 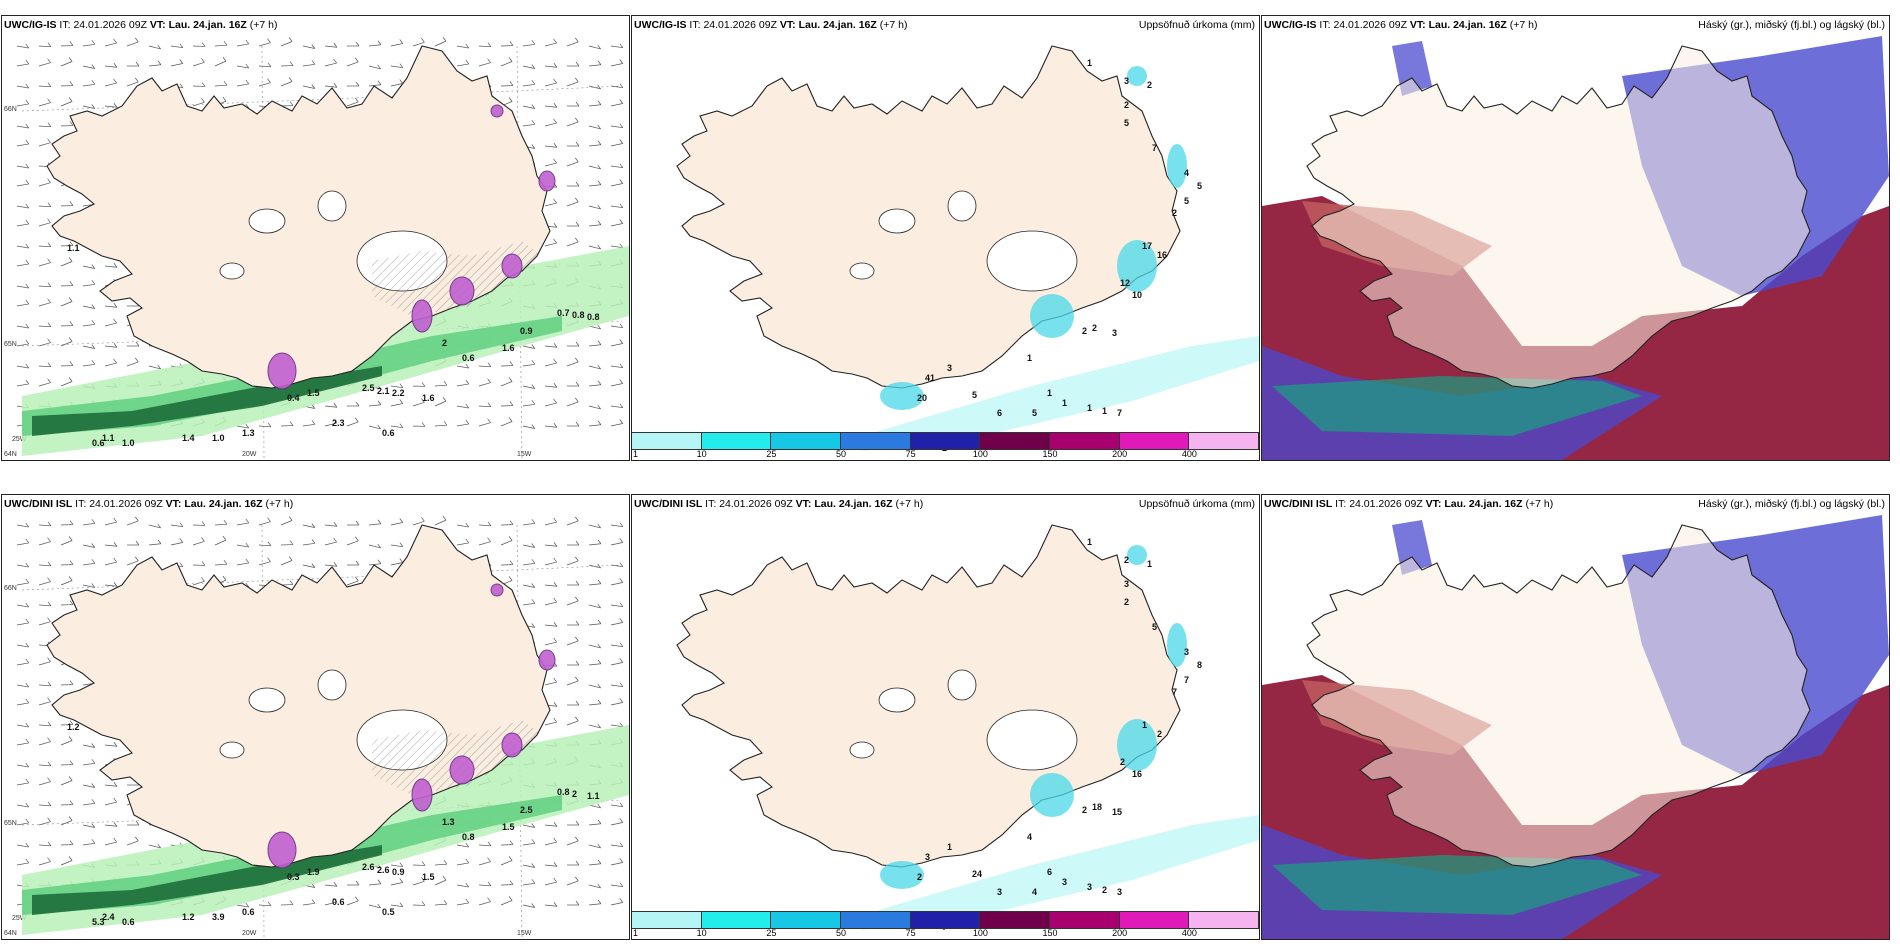 What do you see at coordinates (10, 109) in the screenshot?
I see `axis-label: 66N` at bounding box center [10, 109].